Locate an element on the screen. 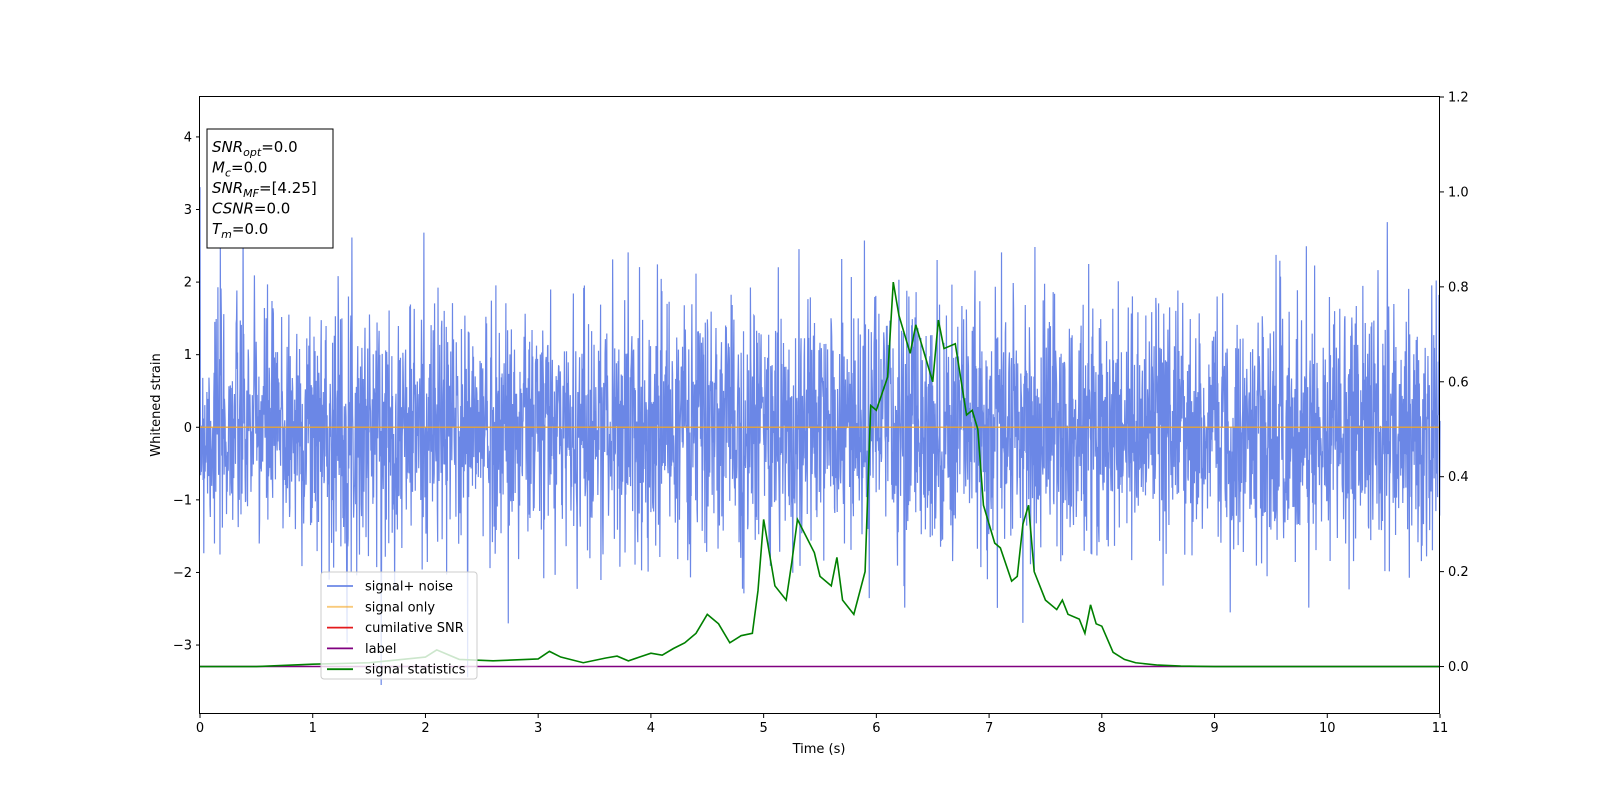  info-line: Mc=0.0 is located at coordinates (239, 169).